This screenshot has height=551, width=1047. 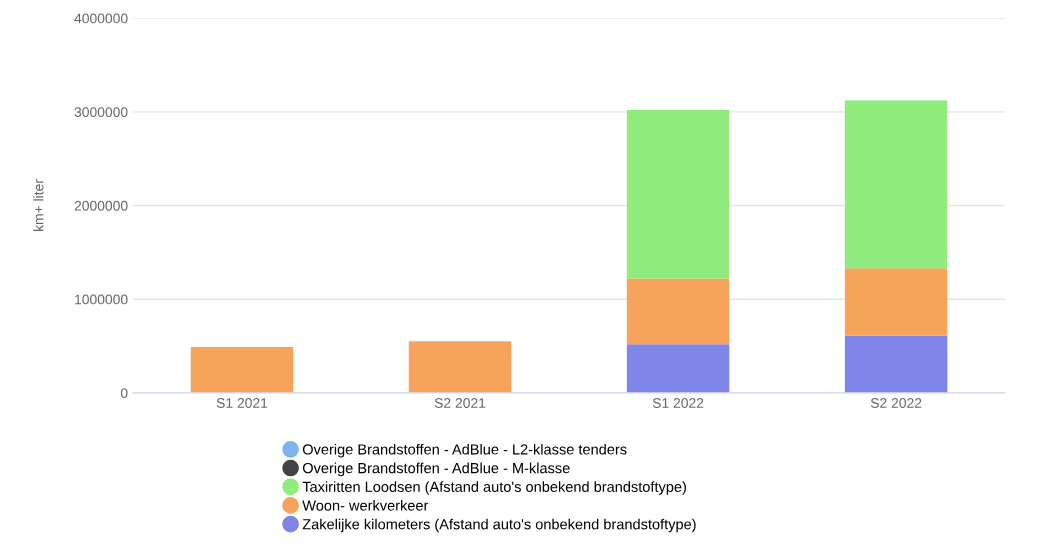 I want to click on y-tick-label: 3000000, so click(x=101, y=112).